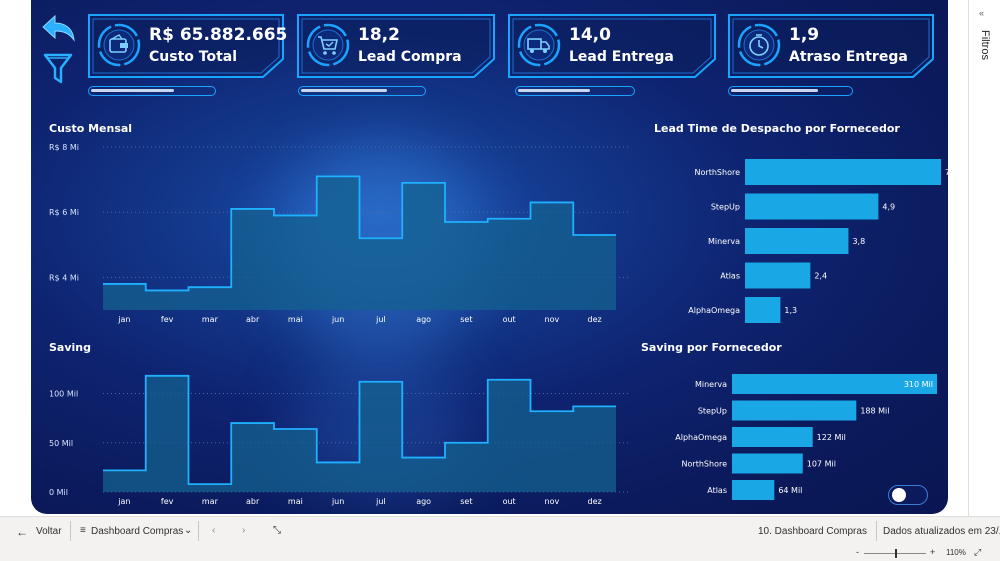 This screenshot has width=1000, height=561. I want to click on toggle-switch, so click(908, 495).